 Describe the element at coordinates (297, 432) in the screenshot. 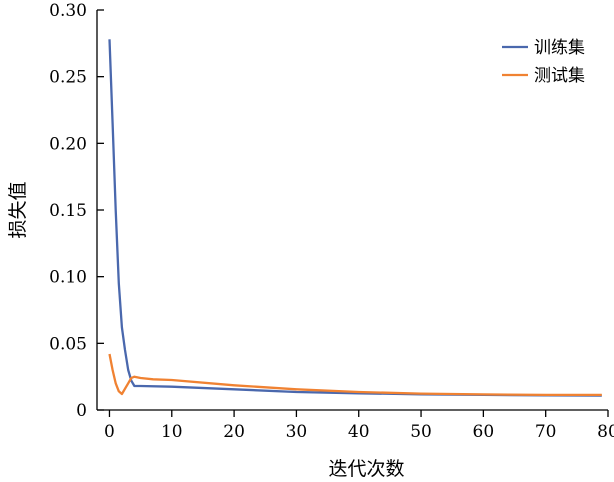

I see `x-tick-label: 30` at that location.